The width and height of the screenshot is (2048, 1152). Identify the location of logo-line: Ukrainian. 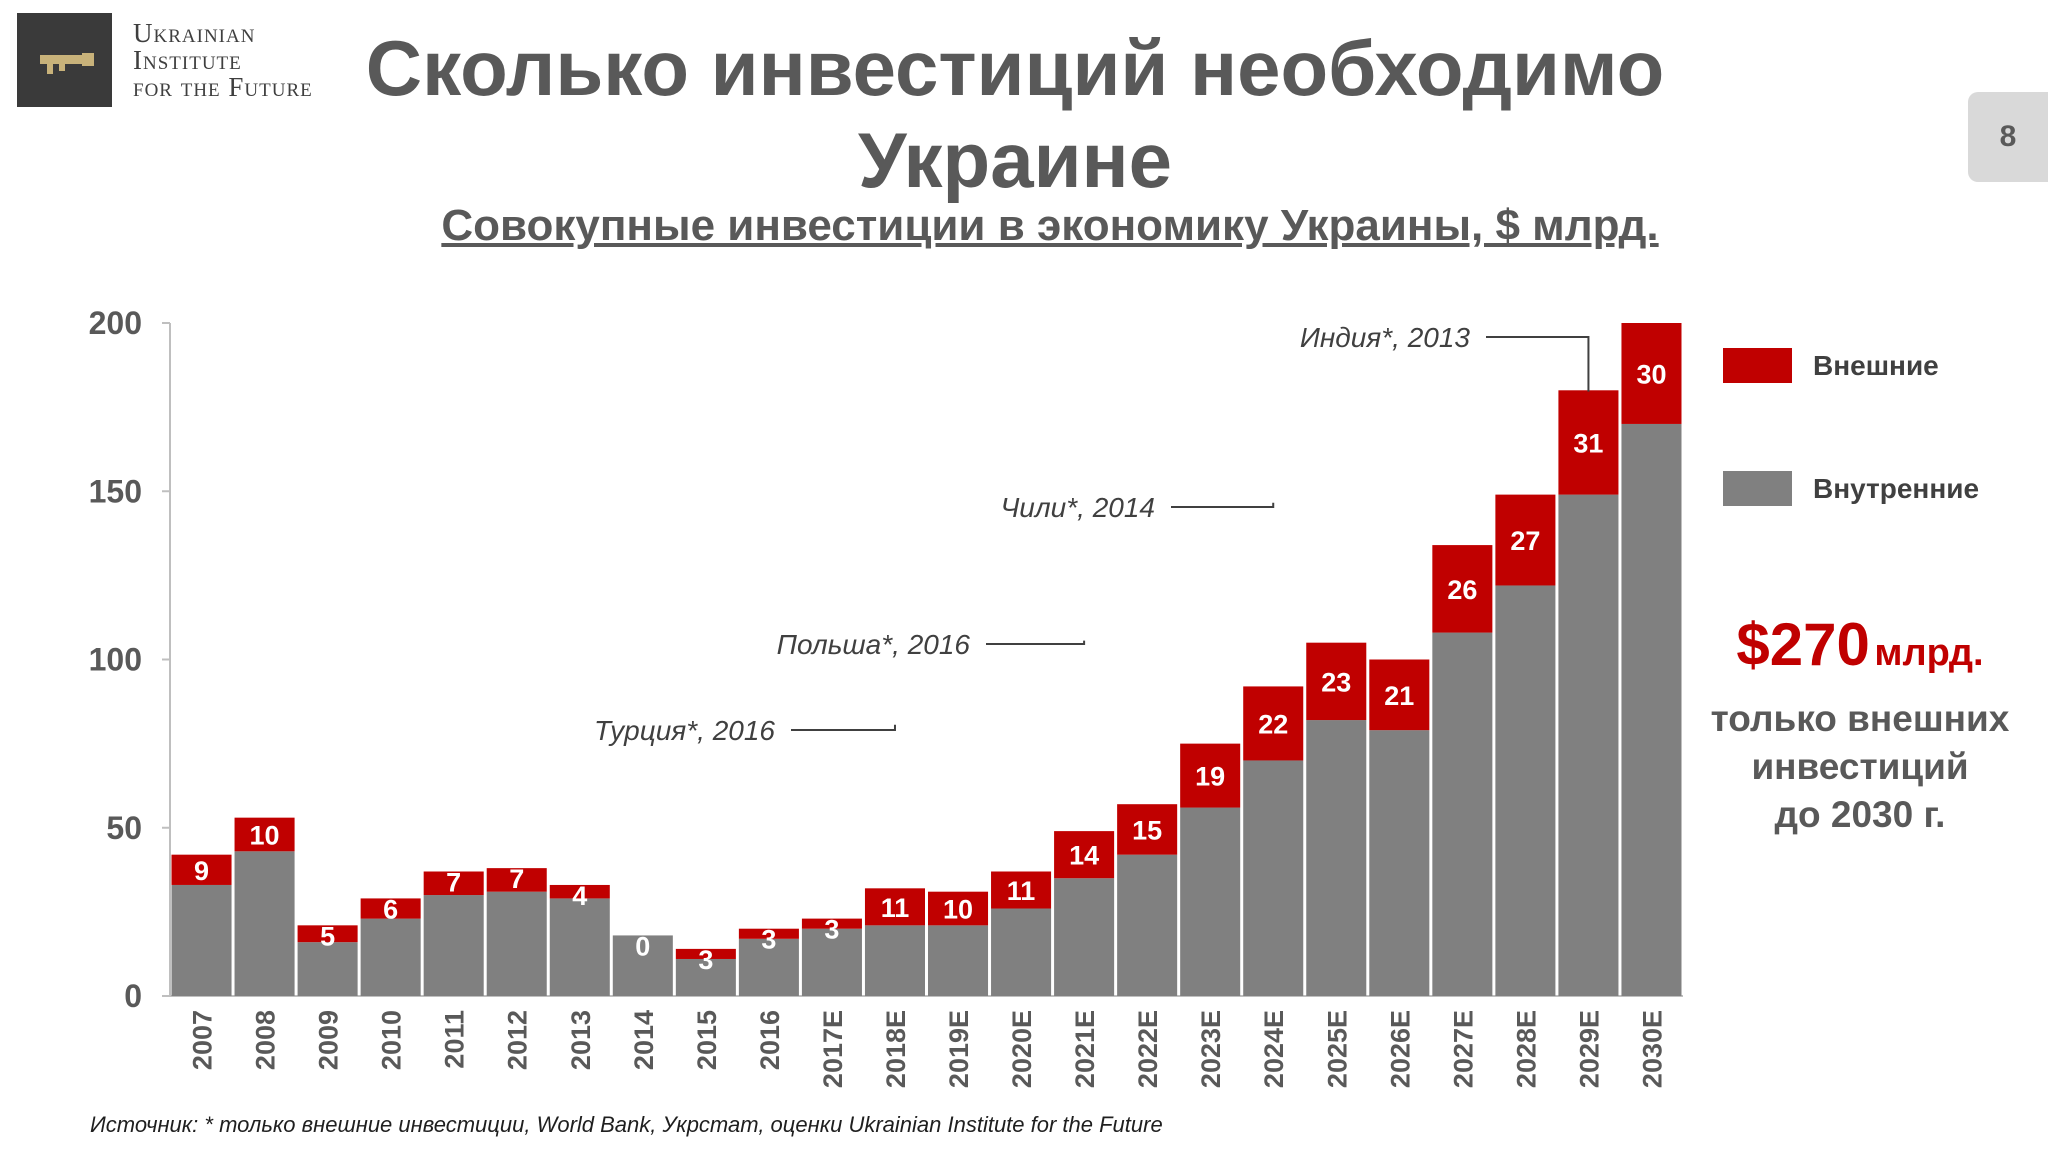
(194, 33).